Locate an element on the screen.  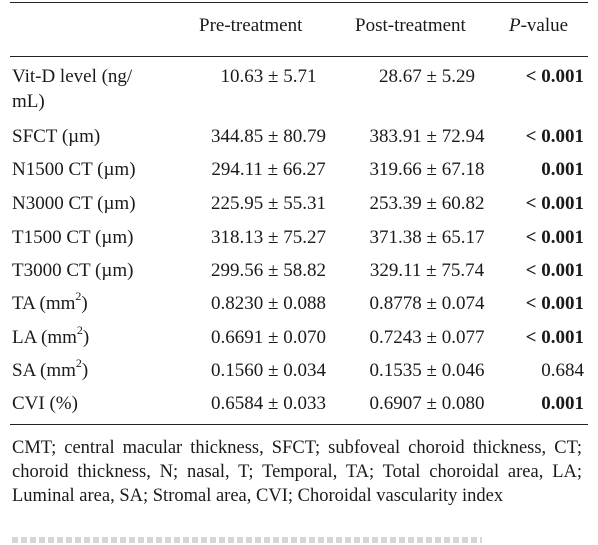
pre-treatment-value: 0.1560 ± 0.034 is located at coordinates (268, 370).